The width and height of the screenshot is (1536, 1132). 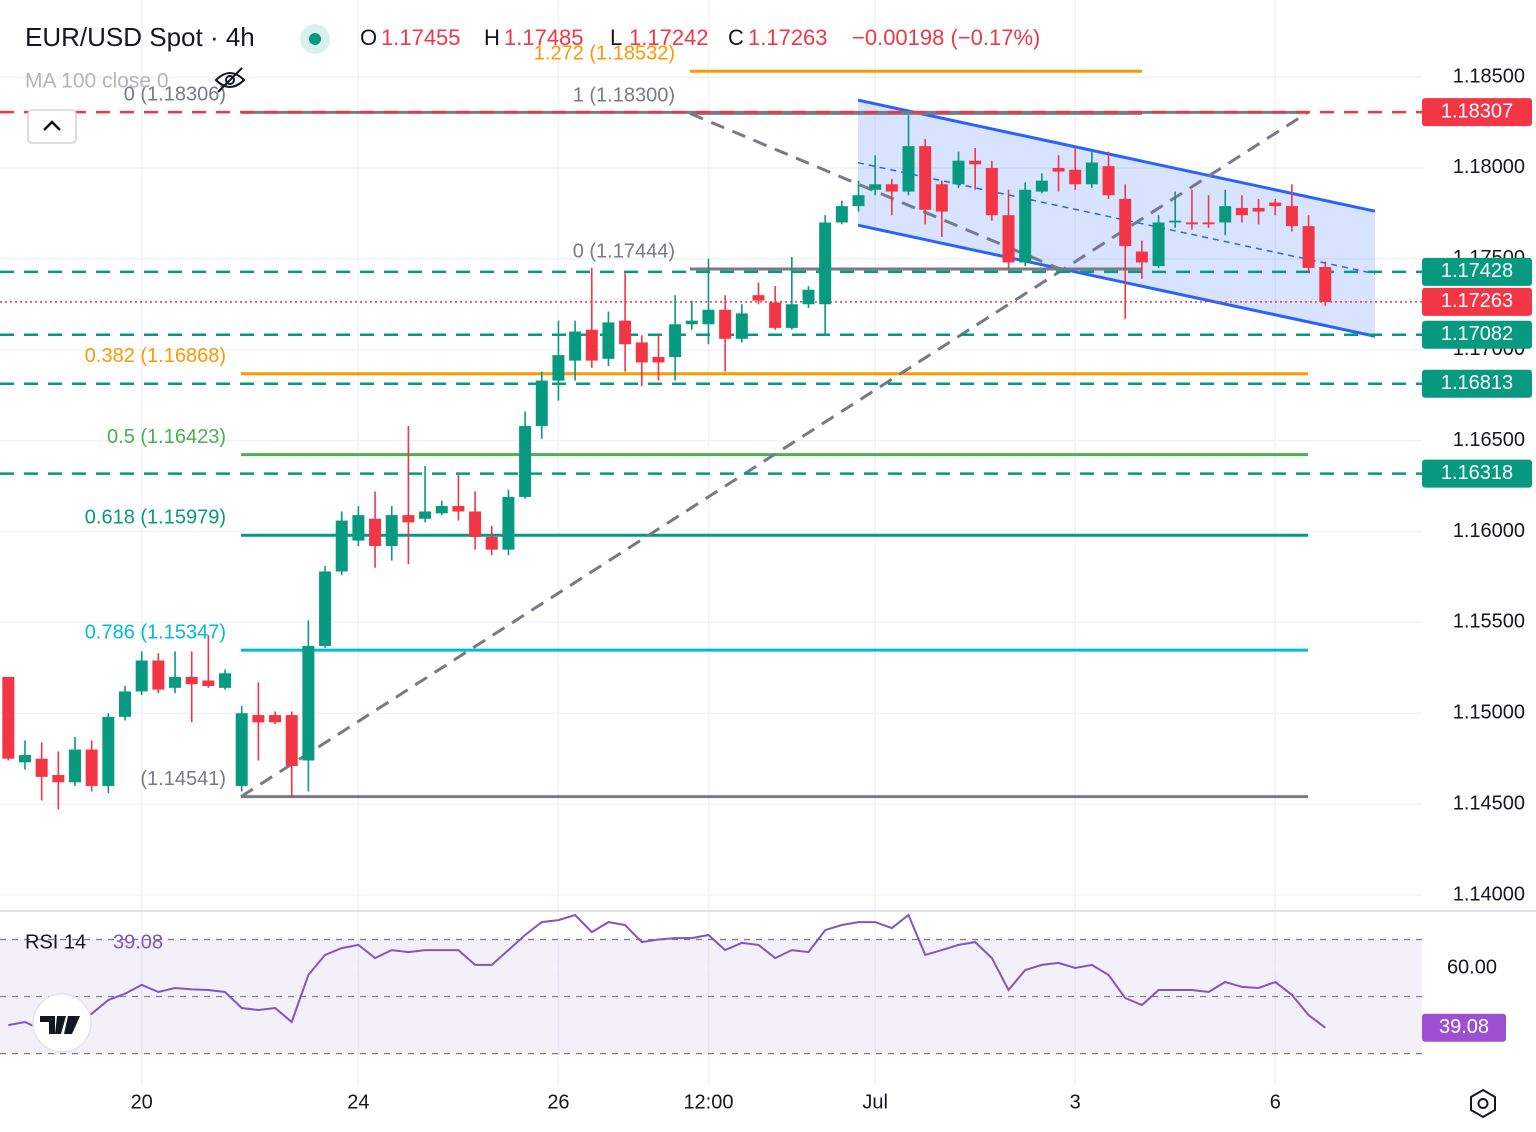 I want to click on x-tick-label: 24, so click(x=358, y=1102).